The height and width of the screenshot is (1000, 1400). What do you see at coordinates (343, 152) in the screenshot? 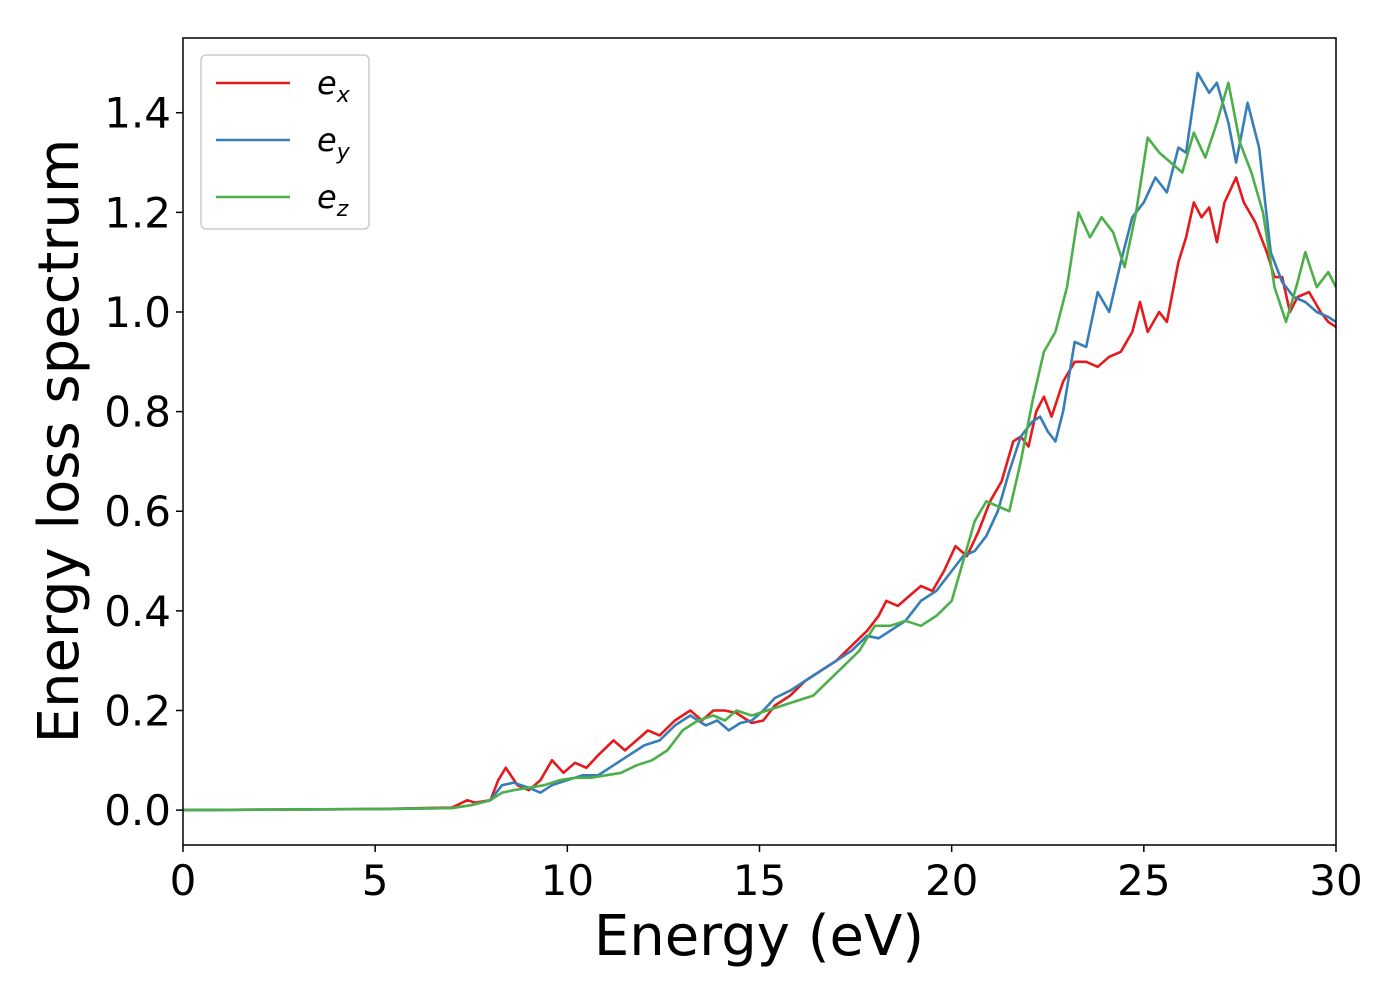
I see `legend-label-sub: y` at bounding box center [343, 152].